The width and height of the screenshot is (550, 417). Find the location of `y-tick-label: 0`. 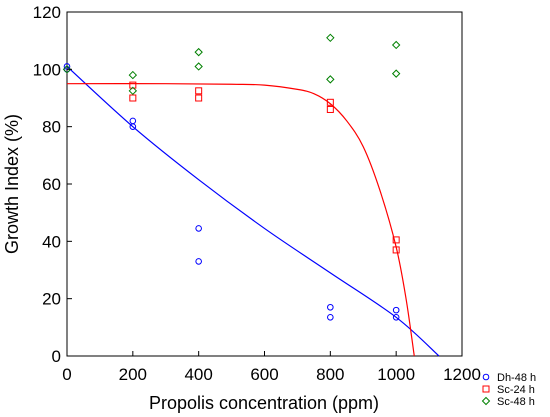

y-tick-label: 0 is located at coordinates (56, 356).